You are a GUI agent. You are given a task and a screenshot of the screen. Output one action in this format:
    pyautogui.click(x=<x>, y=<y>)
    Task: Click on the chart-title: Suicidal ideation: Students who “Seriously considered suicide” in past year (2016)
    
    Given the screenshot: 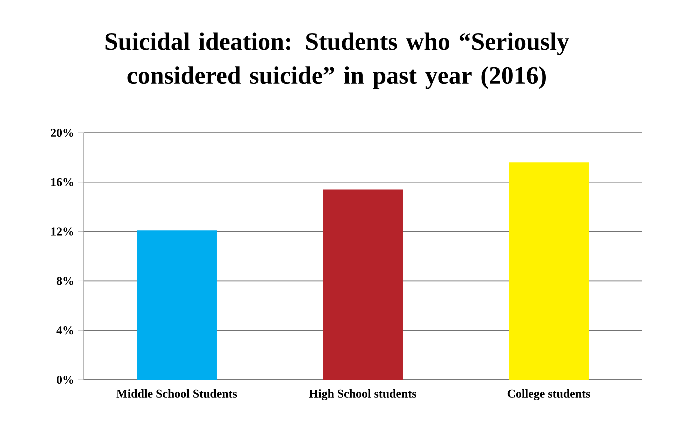 What is the action you would take?
    pyautogui.click(x=338, y=61)
    